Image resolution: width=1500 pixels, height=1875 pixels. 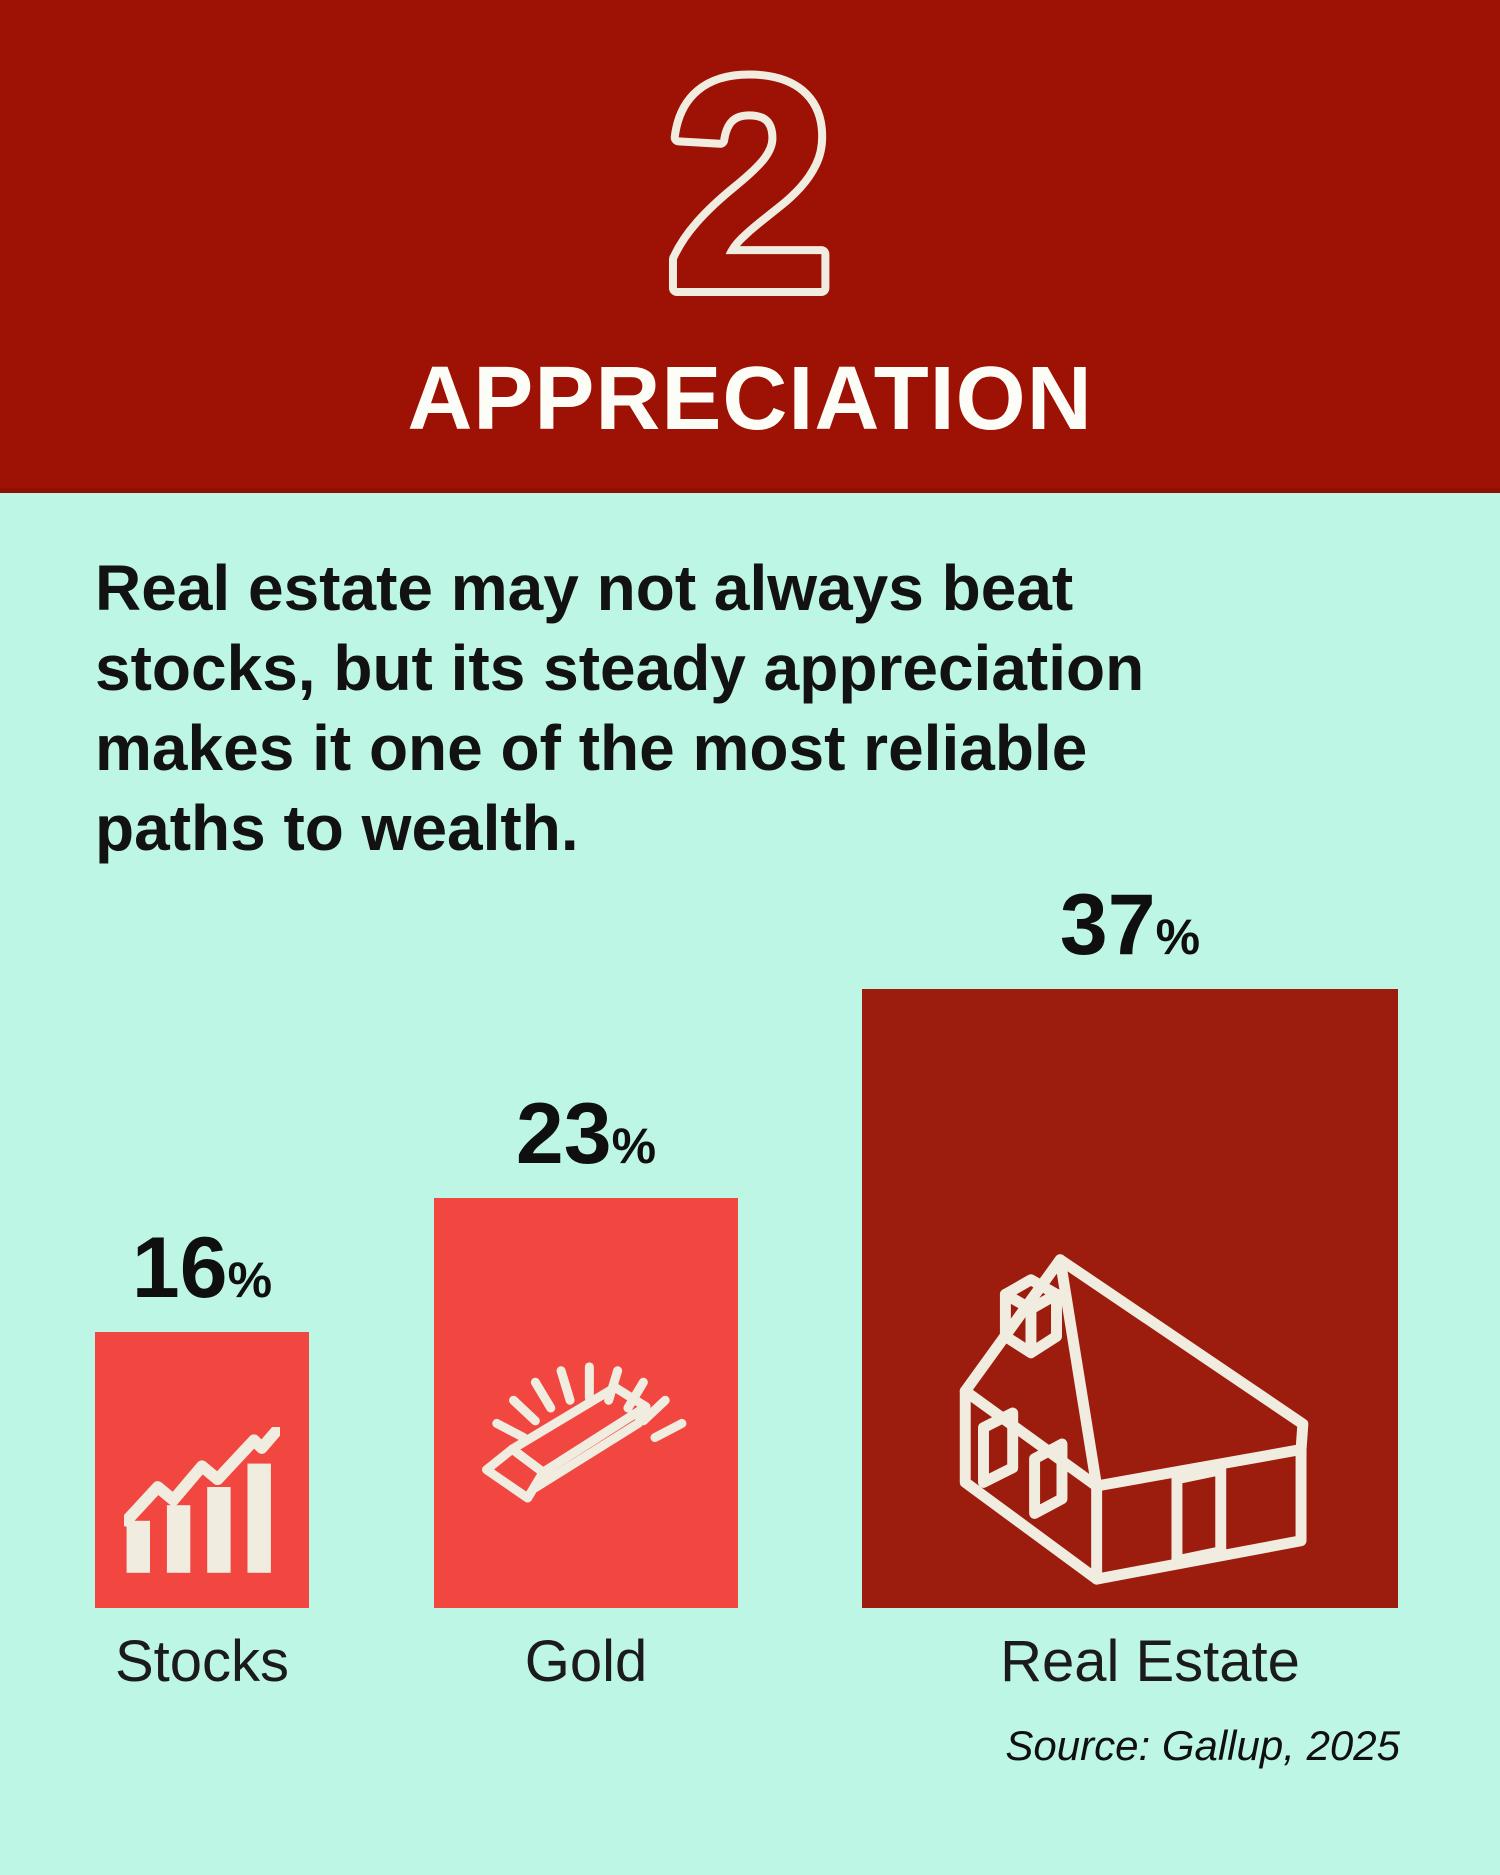 I want to click on stocks-chart-icon, so click(x=202, y=1500).